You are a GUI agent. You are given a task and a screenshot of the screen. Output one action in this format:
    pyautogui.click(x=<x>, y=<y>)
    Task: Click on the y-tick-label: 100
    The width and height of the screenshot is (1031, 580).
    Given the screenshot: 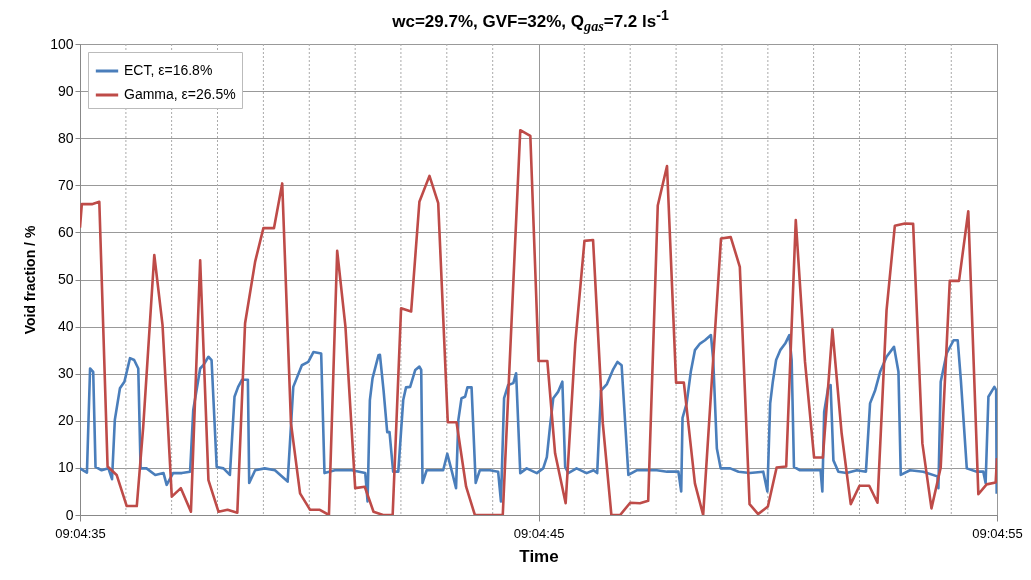 What is the action you would take?
    pyautogui.click(x=62, y=43)
    